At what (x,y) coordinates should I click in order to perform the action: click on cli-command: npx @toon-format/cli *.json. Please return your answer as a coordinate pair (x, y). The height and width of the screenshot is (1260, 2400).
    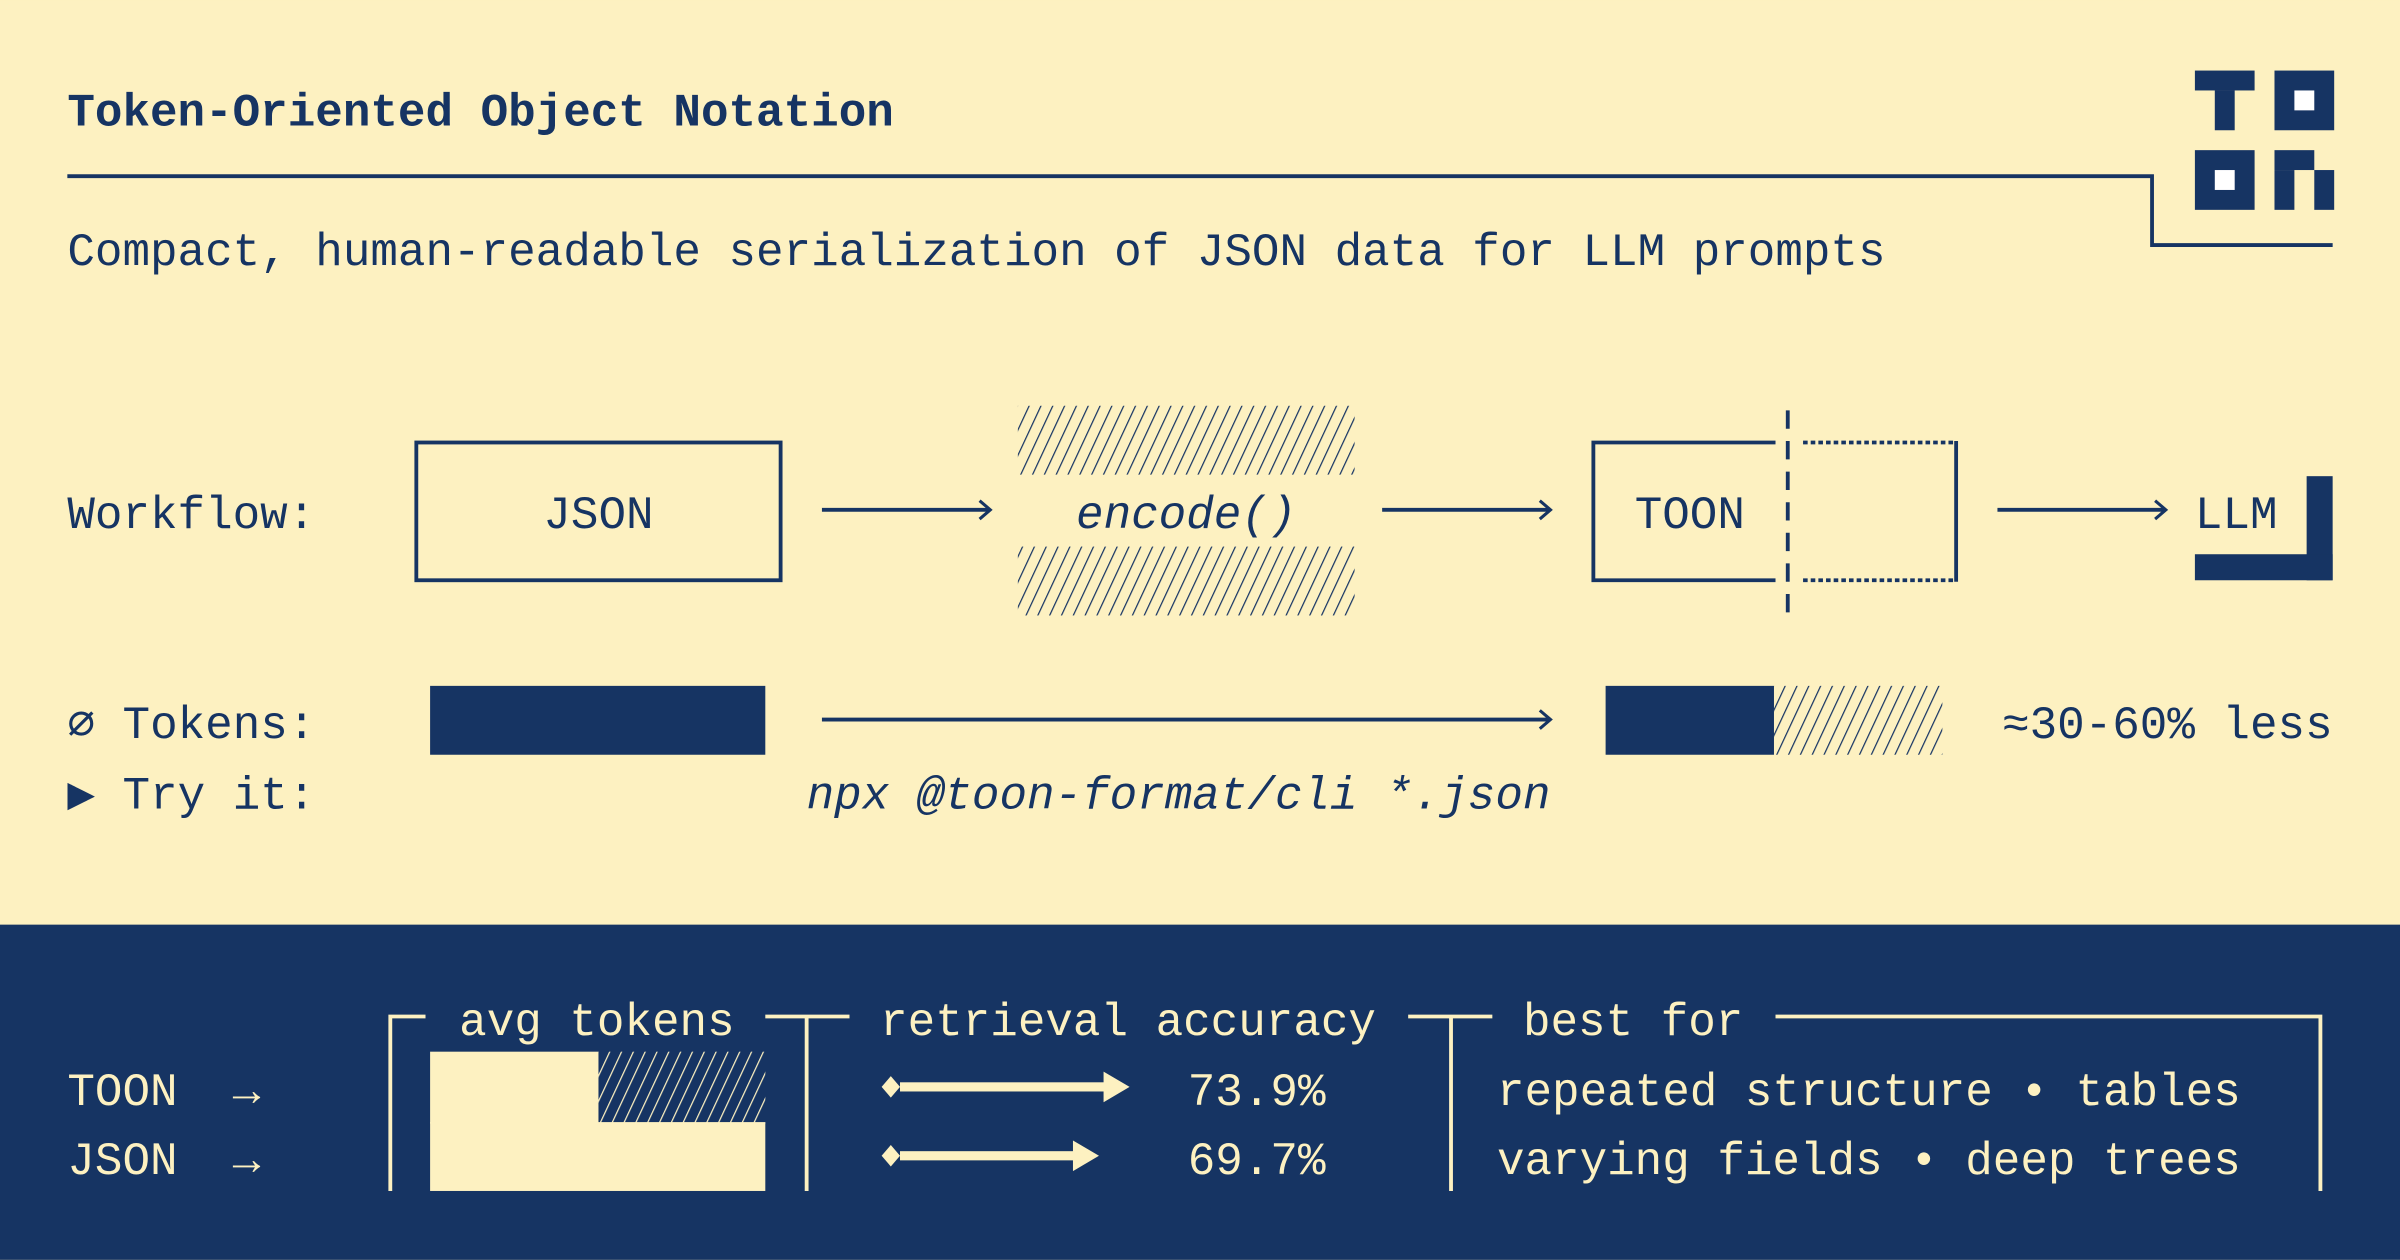
    Looking at the image, I should click on (1179, 796).